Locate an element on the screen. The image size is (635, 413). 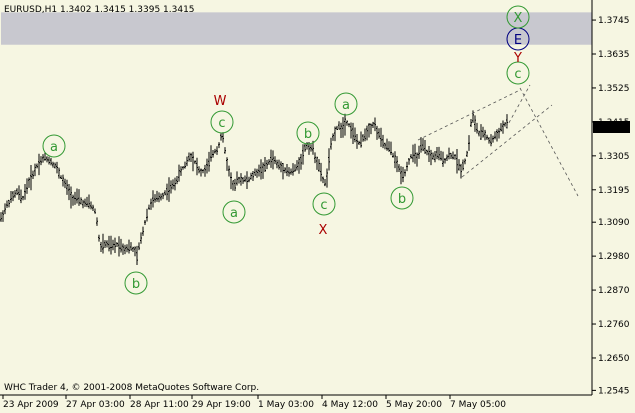
wave-label-text: W is located at coordinates (220, 101).